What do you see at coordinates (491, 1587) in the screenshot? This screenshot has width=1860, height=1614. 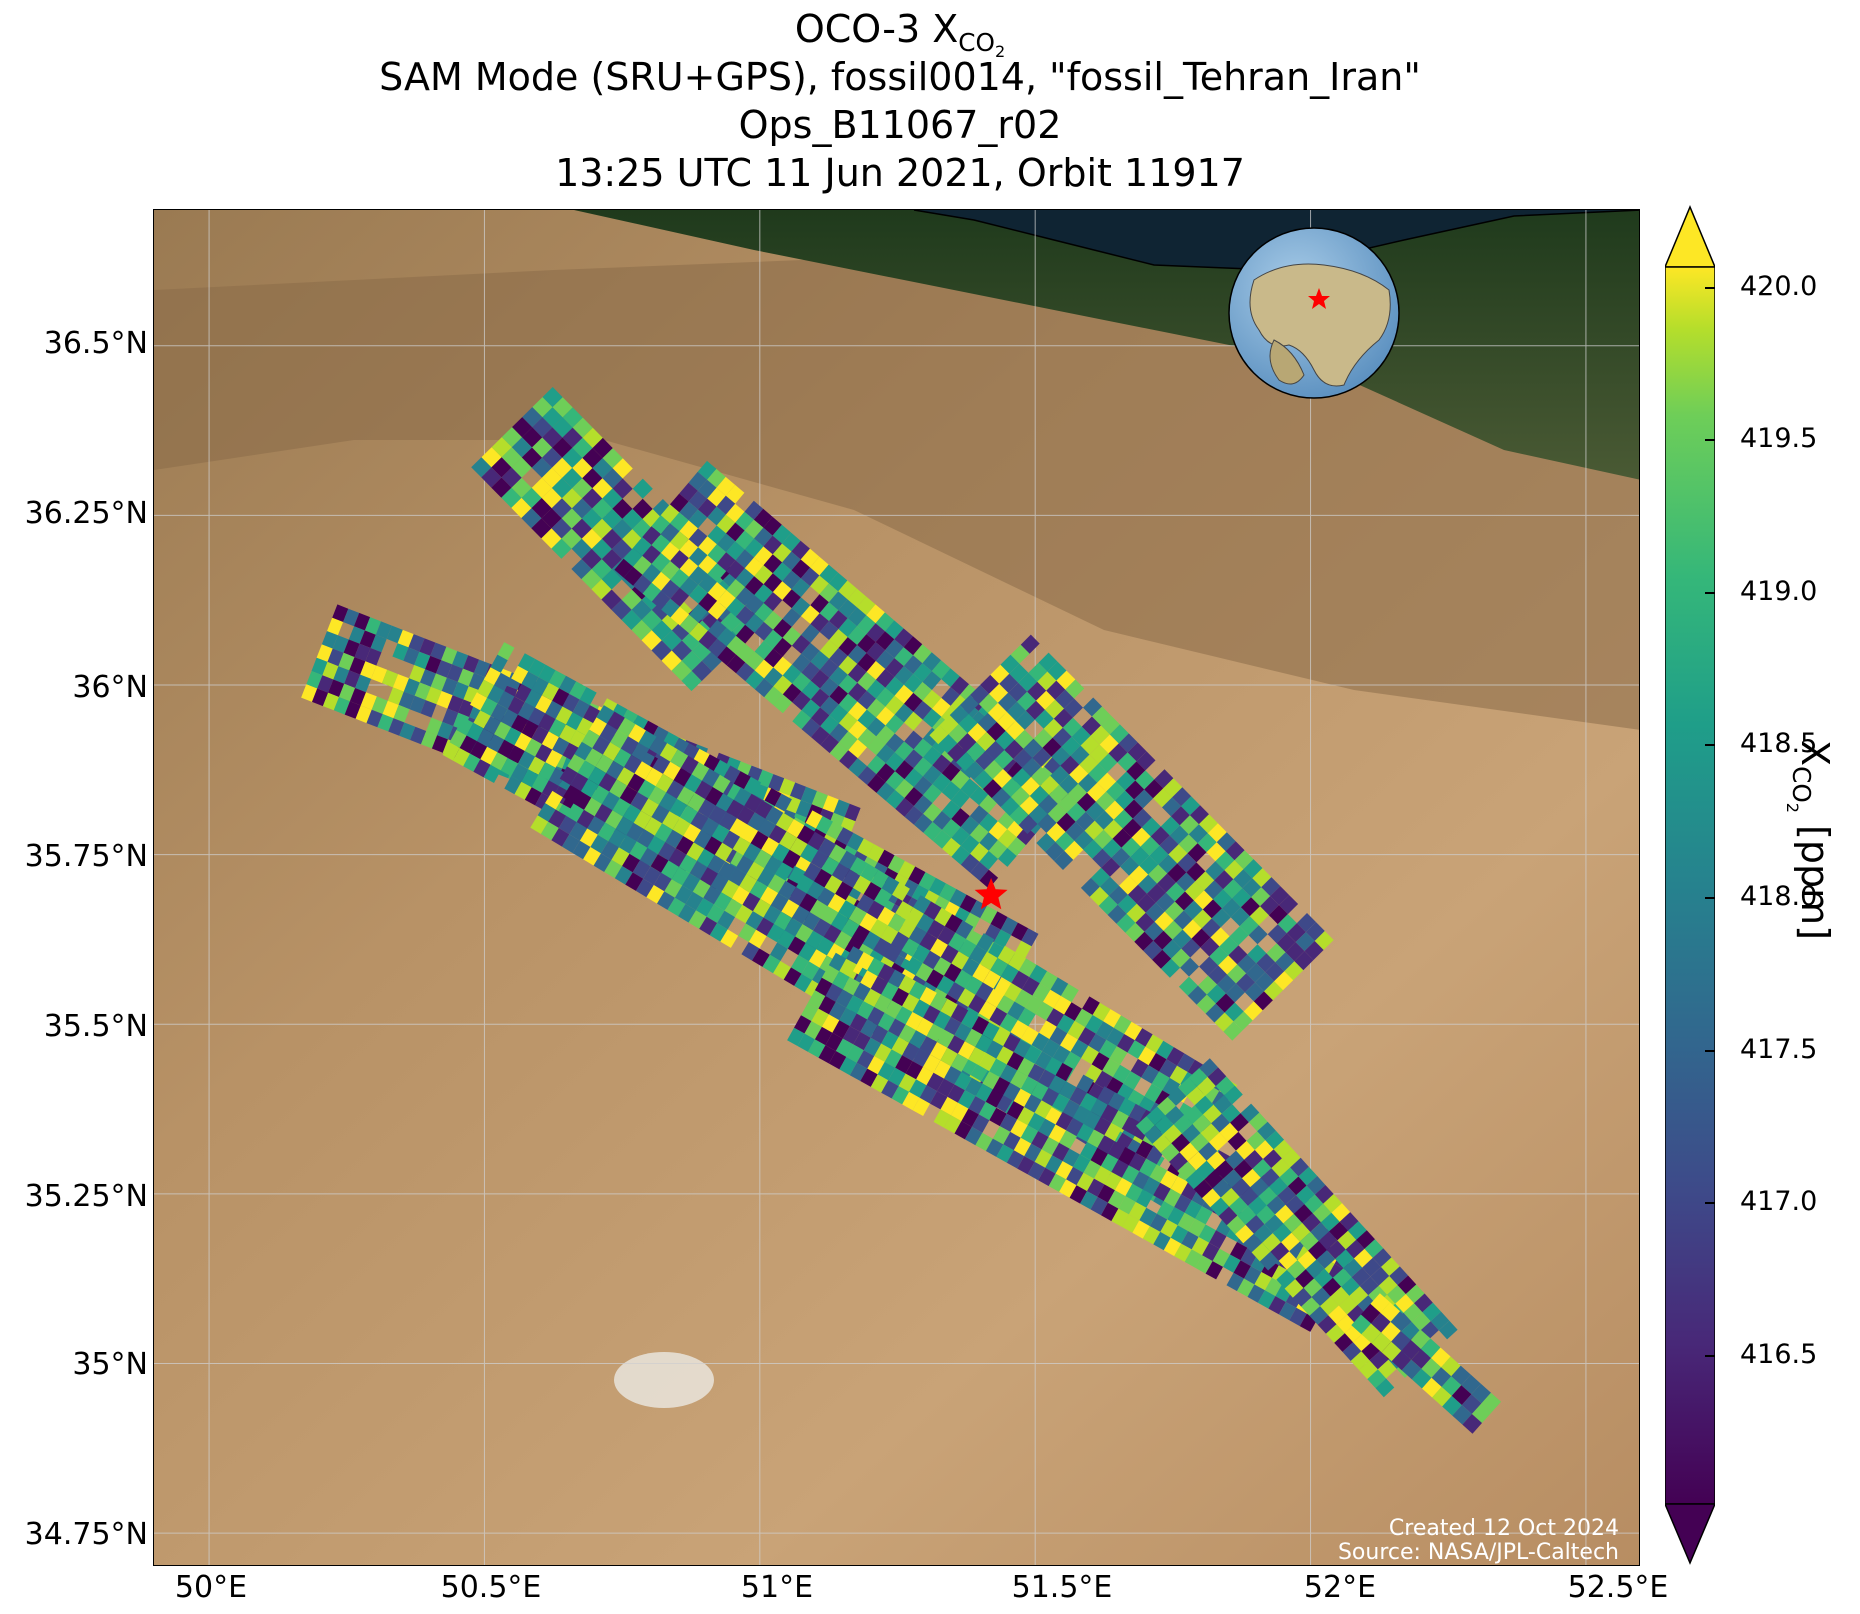 I see `lon-label-50.5: 50.5°E` at bounding box center [491, 1587].